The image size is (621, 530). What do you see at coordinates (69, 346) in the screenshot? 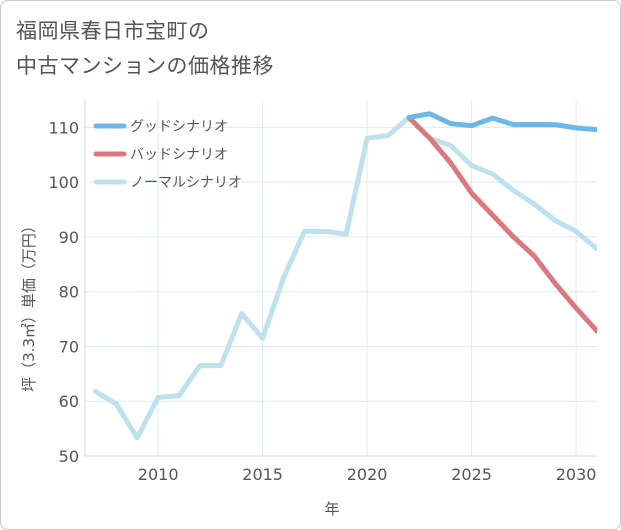
I see `y-tick-label: 70` at bounding box center [69, 346].